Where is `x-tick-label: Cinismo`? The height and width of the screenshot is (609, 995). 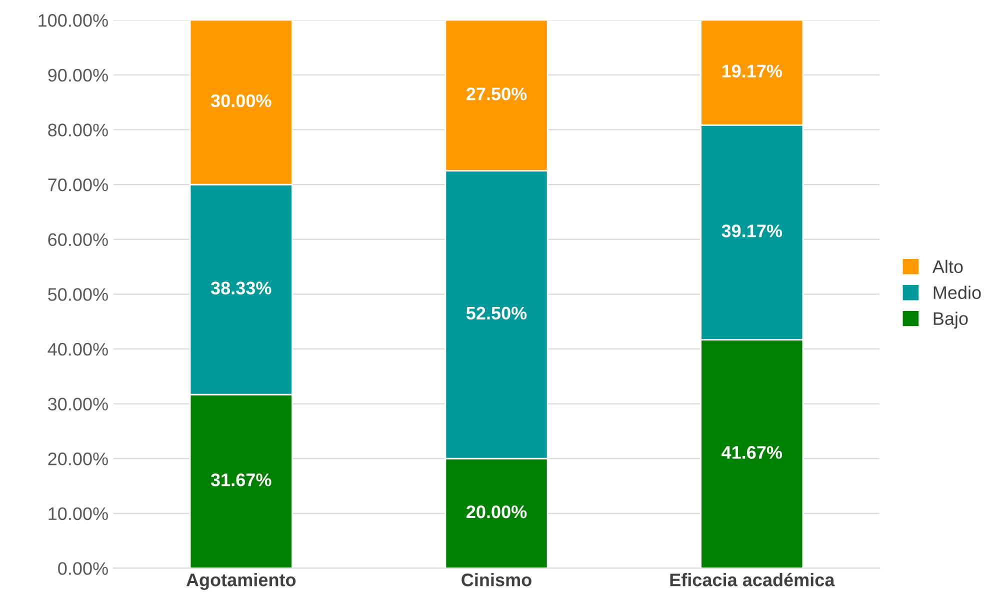
x-tick-label: Cinismo is located at coordinates (497, 579).